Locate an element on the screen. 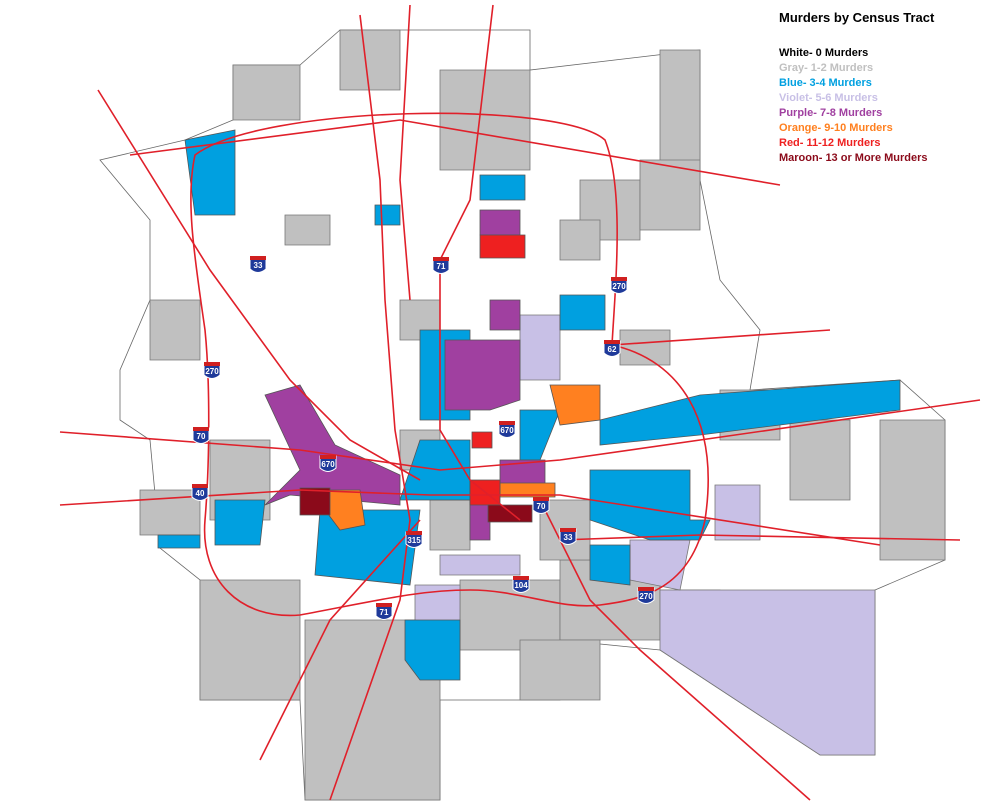 The image size is (983, 803). highway-shield: 315 is located at coordinates (414, 539).